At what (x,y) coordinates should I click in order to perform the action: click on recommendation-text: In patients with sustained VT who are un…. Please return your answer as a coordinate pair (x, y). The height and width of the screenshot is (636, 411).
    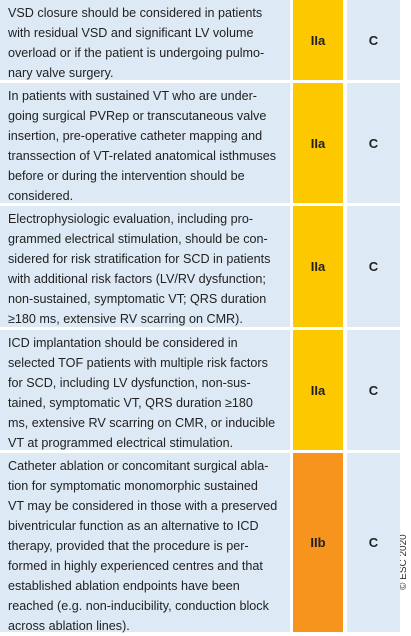
    Looking at the image, I should click on (145, 143).